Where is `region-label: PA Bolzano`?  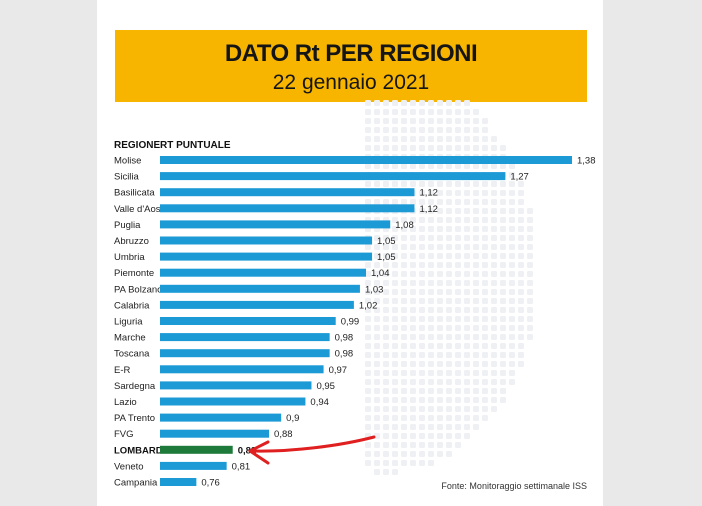
region-label: PA Bolzano is located at coordinates (138, 289).